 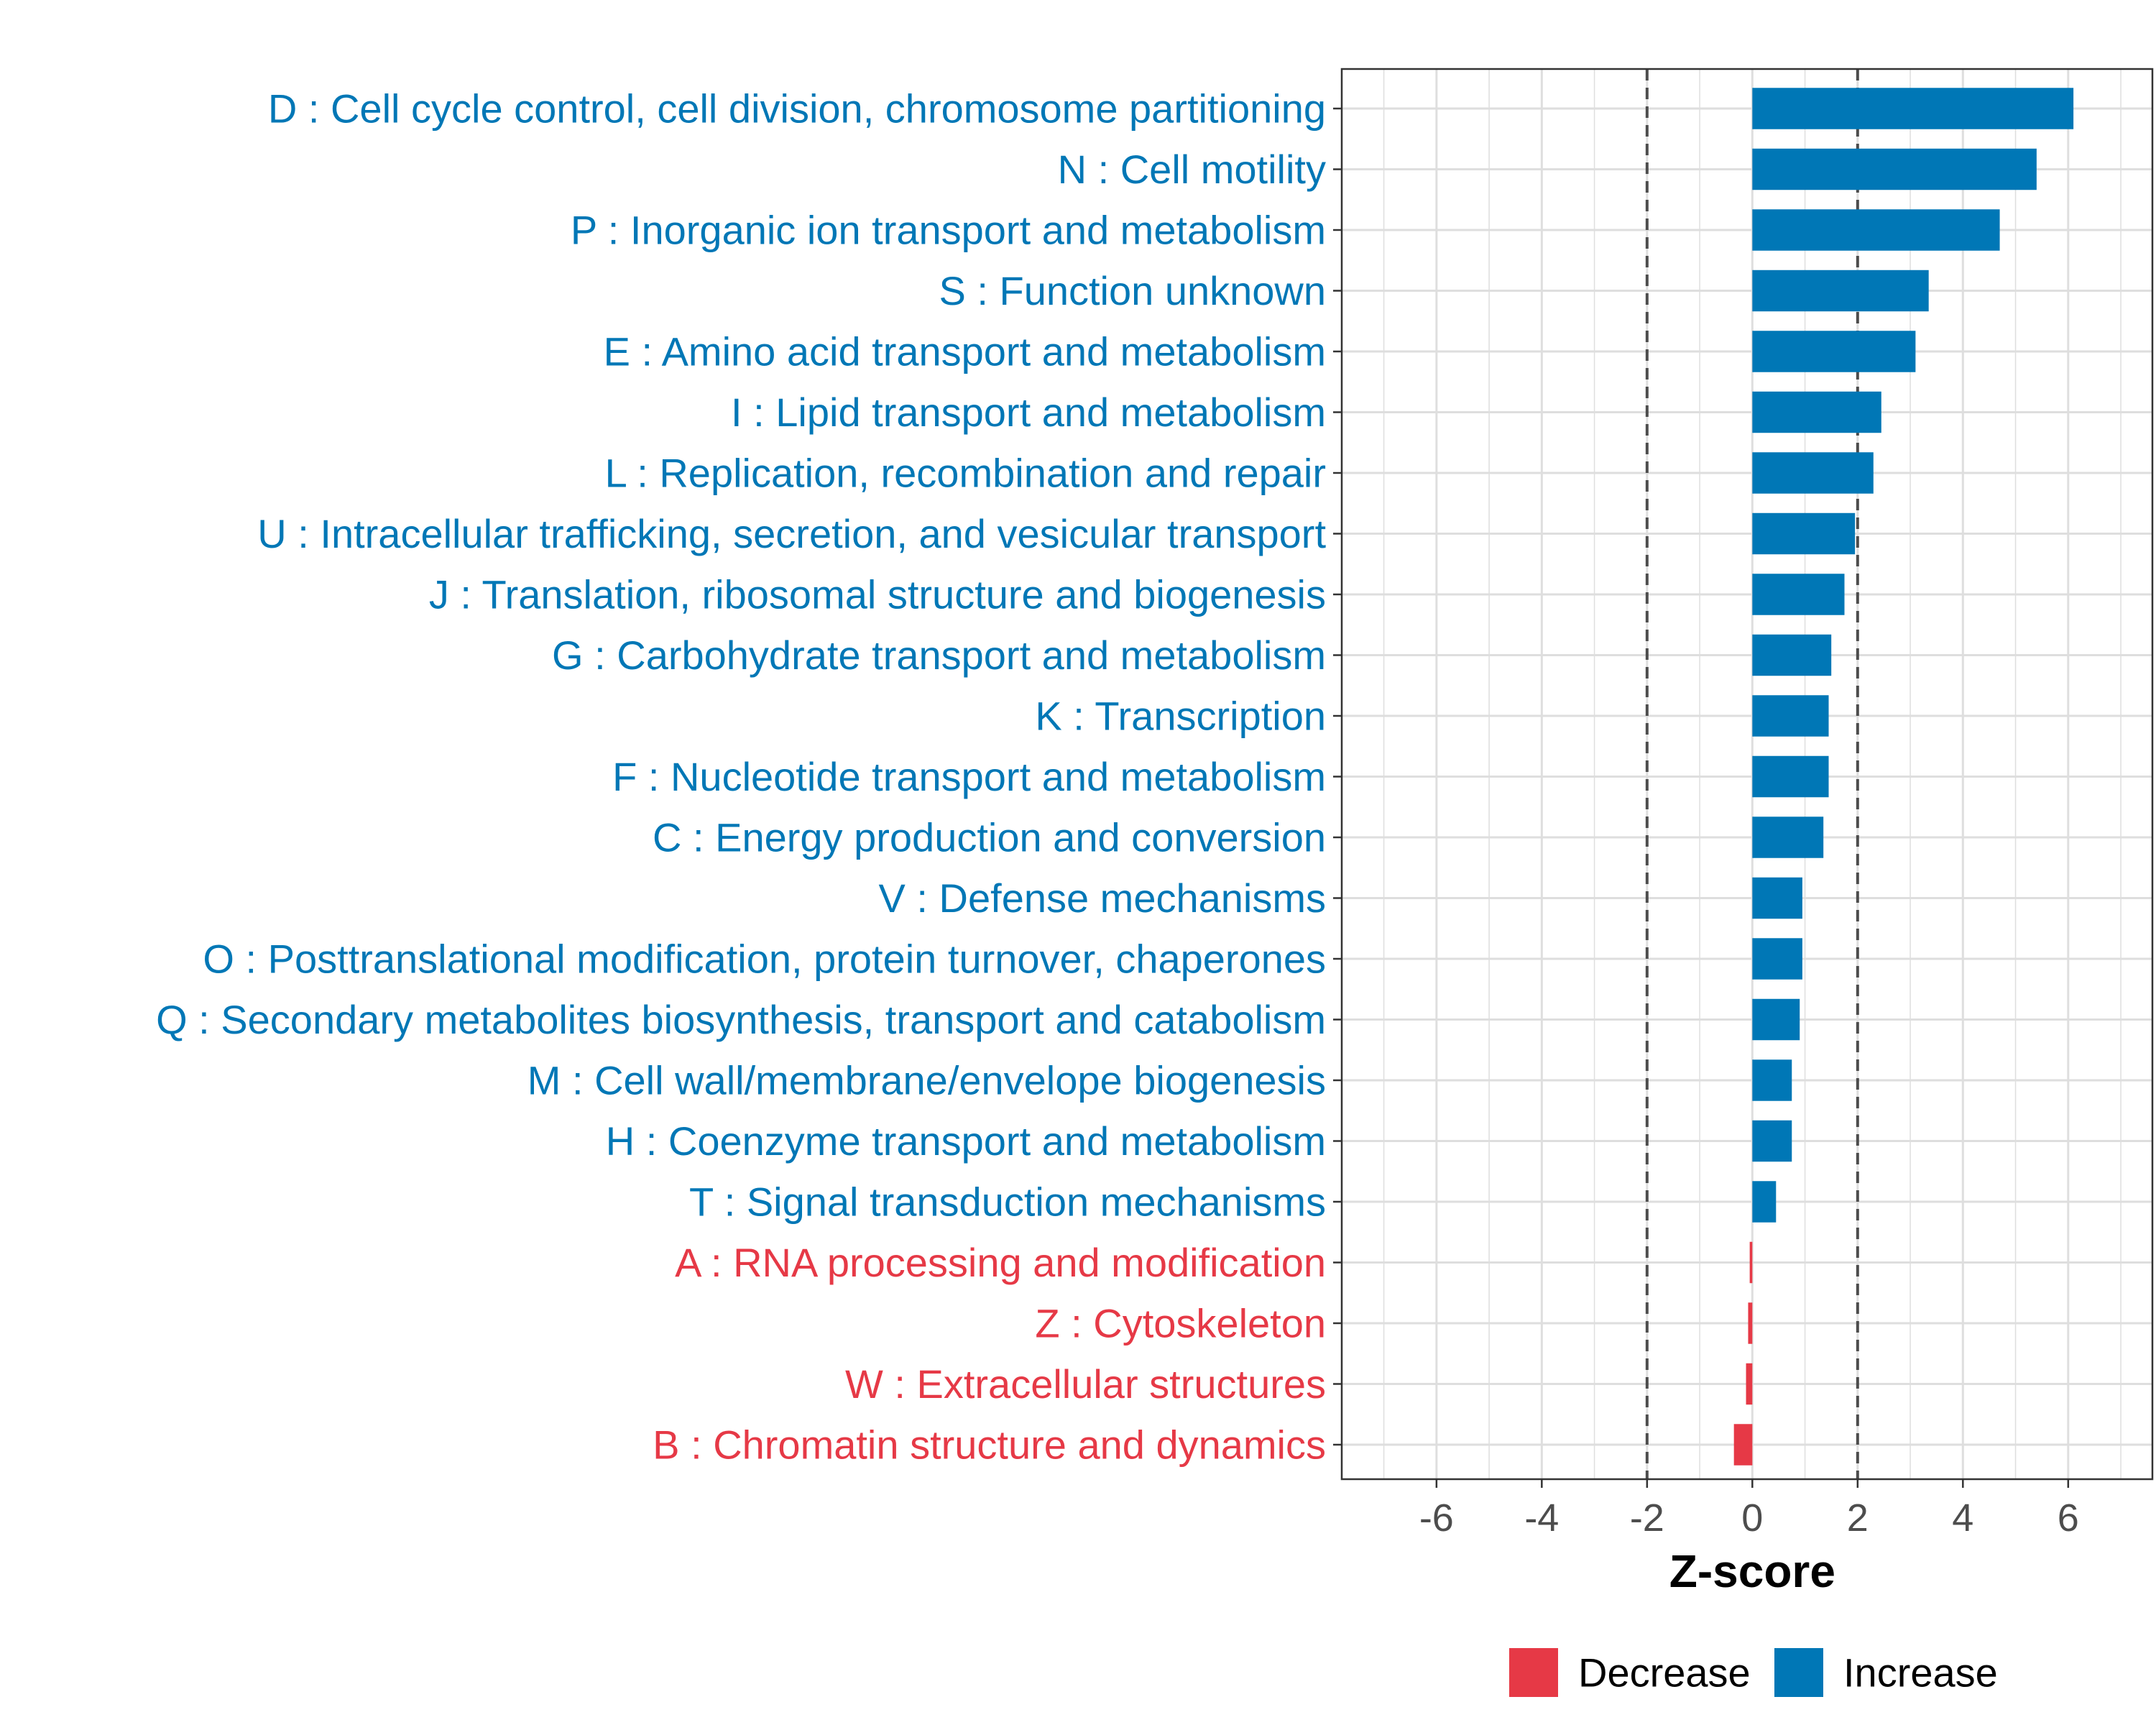 What do you see at coordinates (969, 776) in the screenshot?
I see `category-label: F : Nucleotide transport and metabolism` at bounding box center [969, 776].